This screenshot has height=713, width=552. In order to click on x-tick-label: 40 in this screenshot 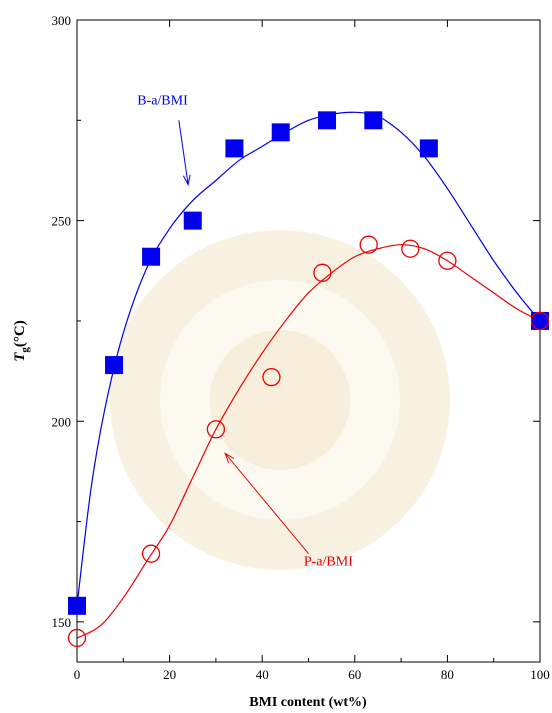, I will do `click(262, 674)`.